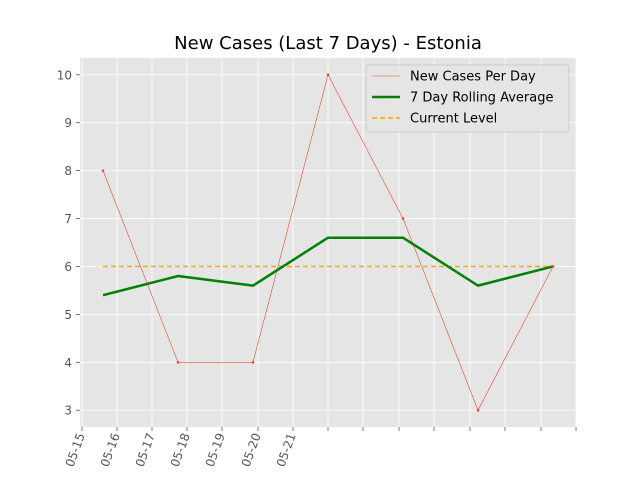  Describe the element at coordinates (68, 243) in the screenshot. I see `y-axis: 3 4 5 6 7 8 9 10` at that location.